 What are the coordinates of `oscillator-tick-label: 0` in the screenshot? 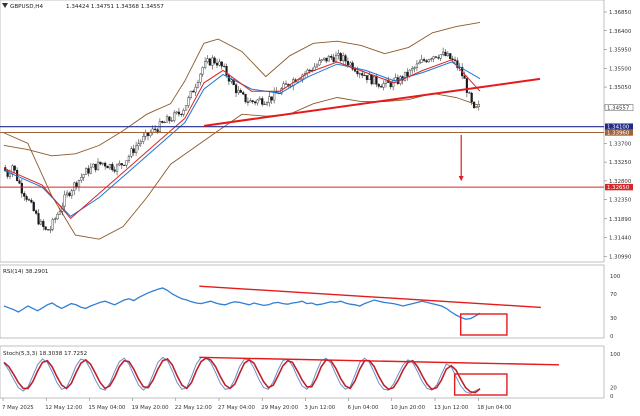 It's located at (612, 397).